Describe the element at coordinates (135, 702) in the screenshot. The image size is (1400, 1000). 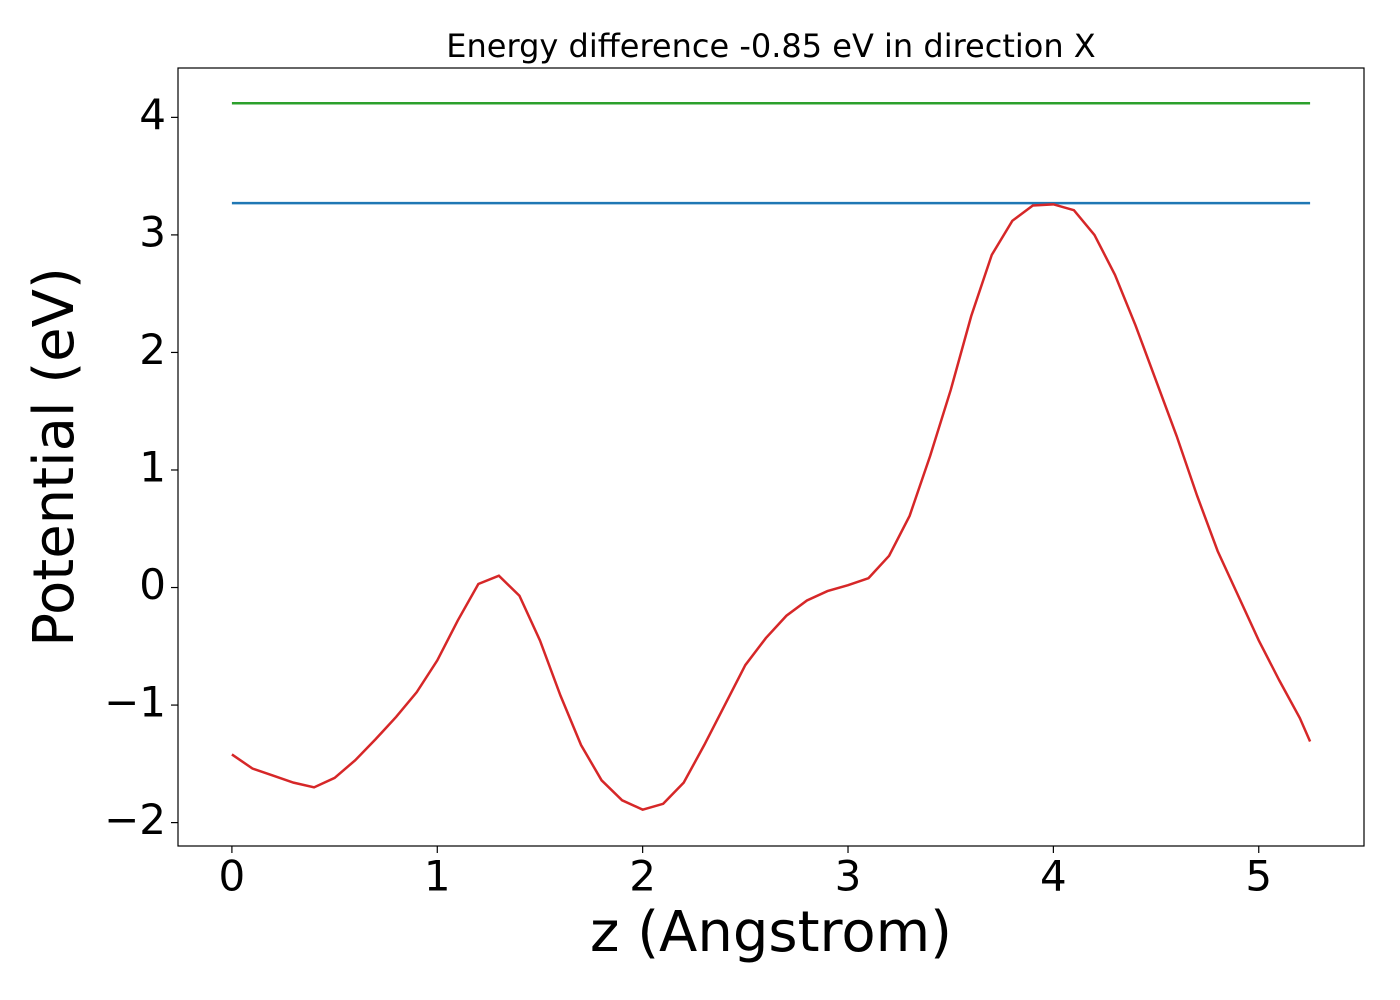
I see `y-tick-label: −1` at that location.